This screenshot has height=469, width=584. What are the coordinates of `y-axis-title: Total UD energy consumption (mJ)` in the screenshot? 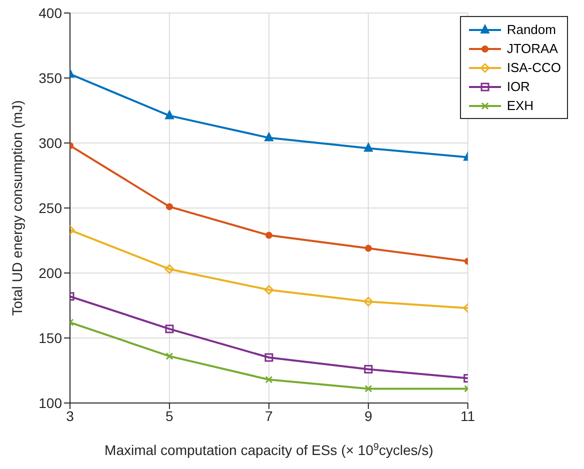 It's located at (17, 208).